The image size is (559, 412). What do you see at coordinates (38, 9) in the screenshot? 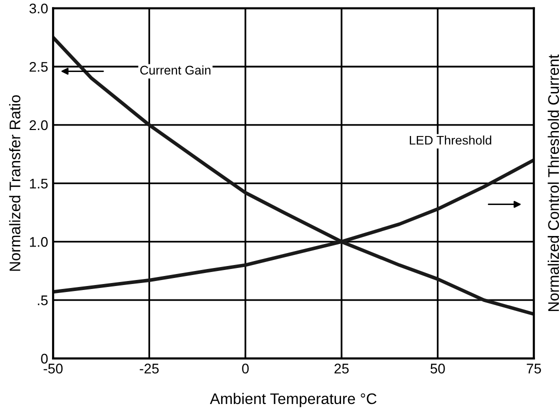
I see `y-tick-label: 3.0` at bounding box center [38, 9].